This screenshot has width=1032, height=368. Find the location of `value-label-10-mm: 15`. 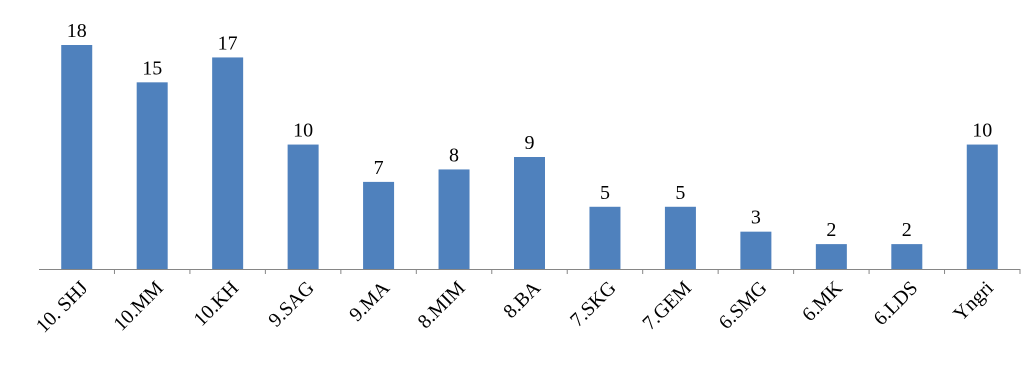

value-label-10-mm: 15 is located at coordinates (152, 68).